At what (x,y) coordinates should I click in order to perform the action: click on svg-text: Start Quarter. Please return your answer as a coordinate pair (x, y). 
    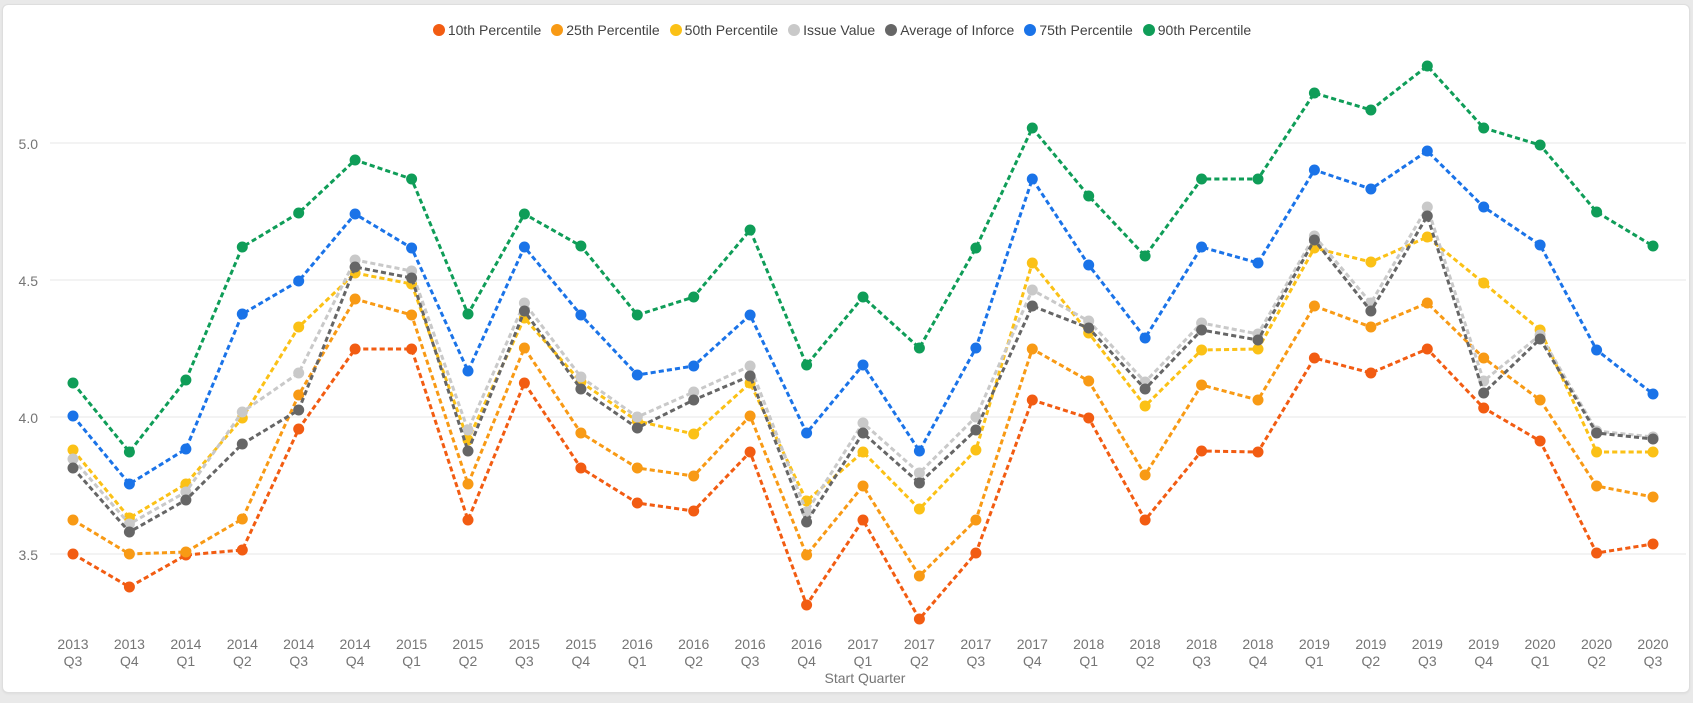
    Looking at the image, I should click on (865, 678).